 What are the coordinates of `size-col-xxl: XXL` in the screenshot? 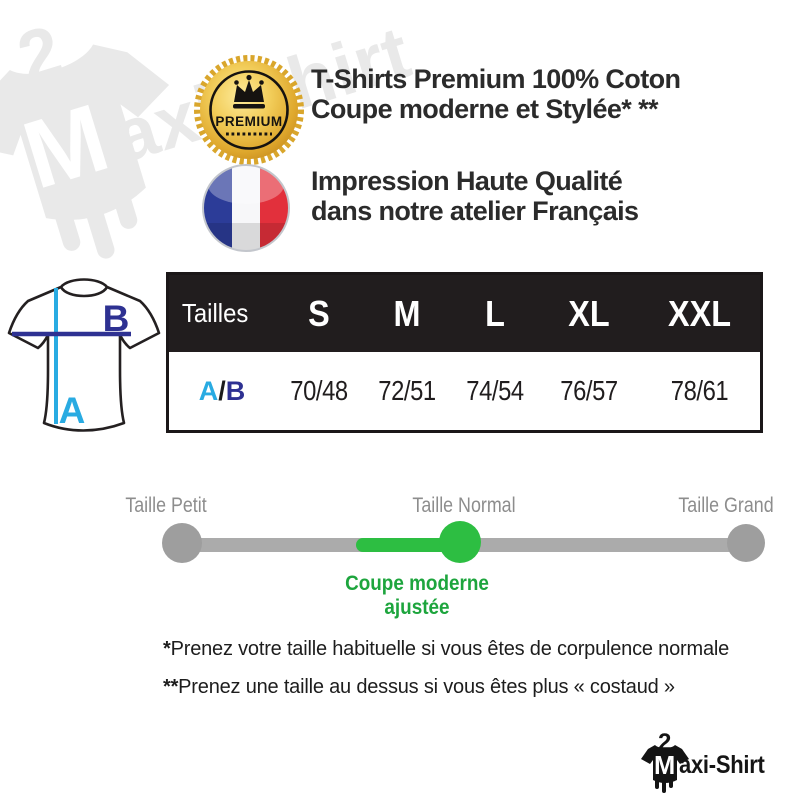 It's located at (699, 313).